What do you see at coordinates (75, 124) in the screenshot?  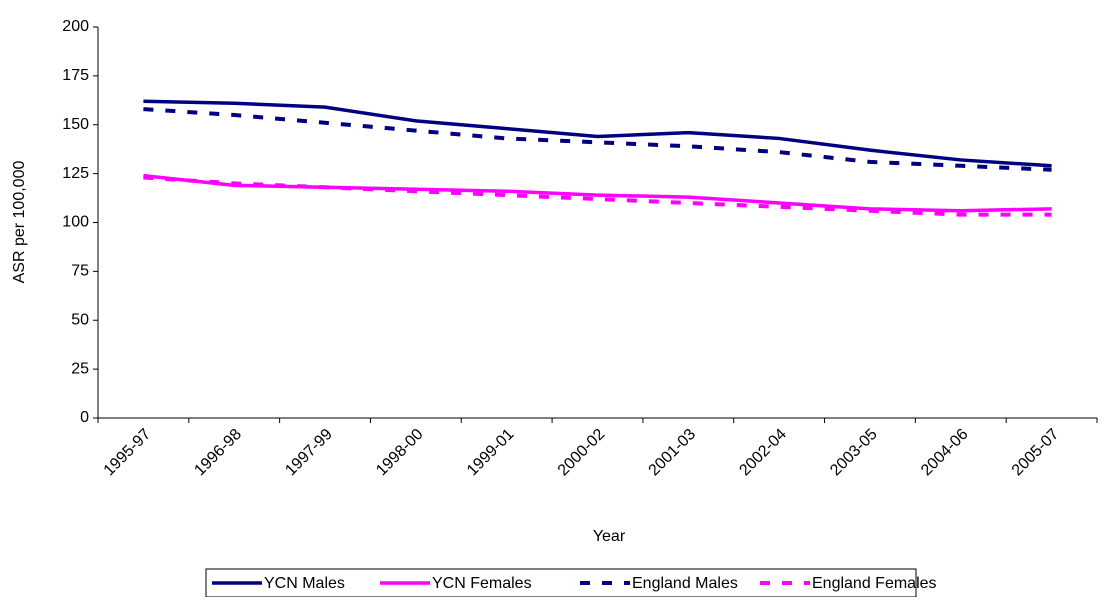 I see `y-tick-label: 150` at bounding box center [75, 124].